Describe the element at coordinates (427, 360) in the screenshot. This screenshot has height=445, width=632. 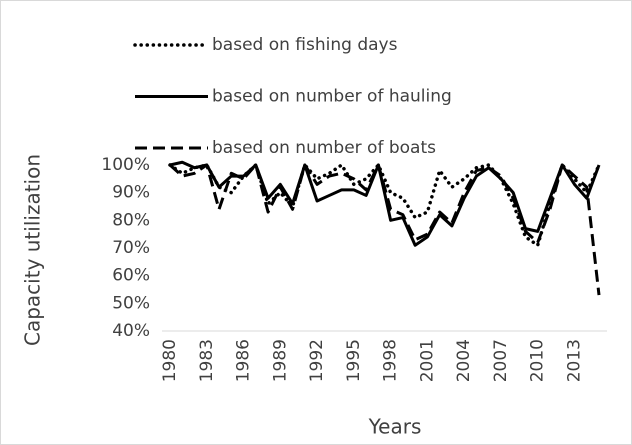
I see `x-tick-label: 2001` at that location.